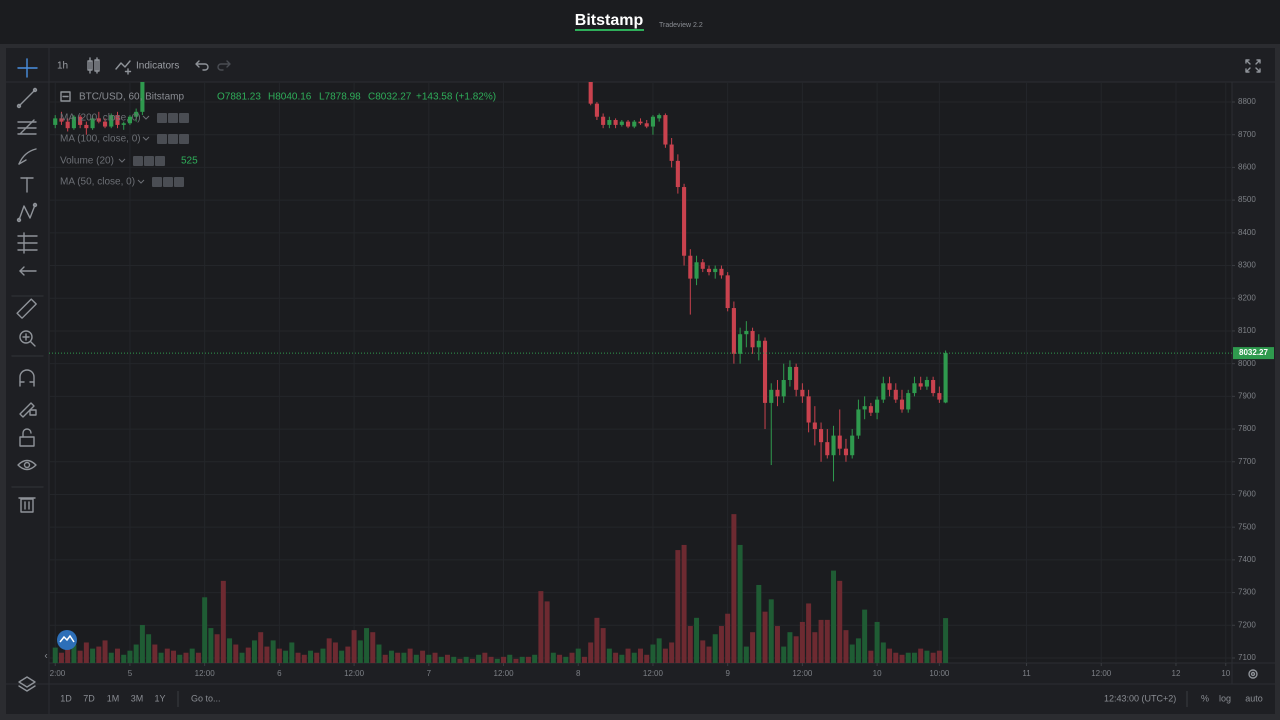 The image size is (1280, 720). What do you see at coordinates (27, 505) in the screenshot?
I see `delete-tool` at bounding box center [27, 505].